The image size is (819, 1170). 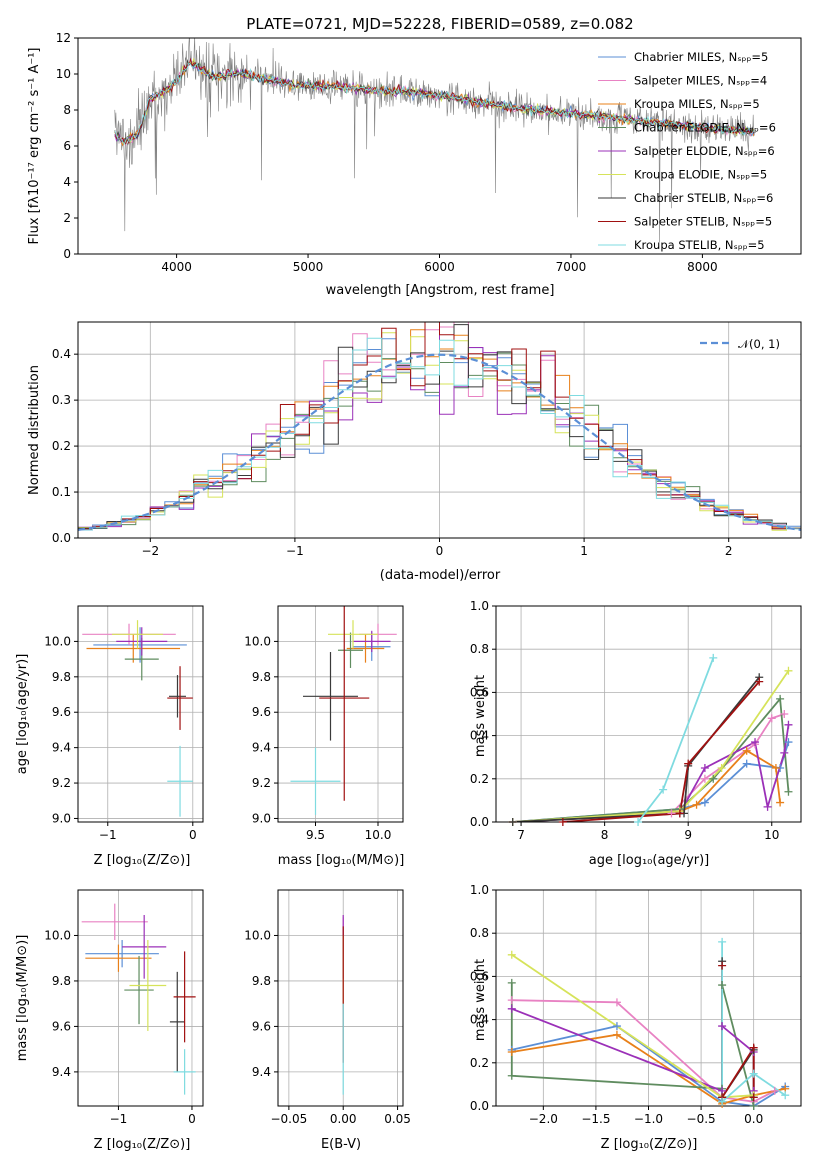 What do you see at coordinates (440, 575) in the screenshot?
I see `residuals-xlabel: (data-model)/error` at bounding box center [440, 575].